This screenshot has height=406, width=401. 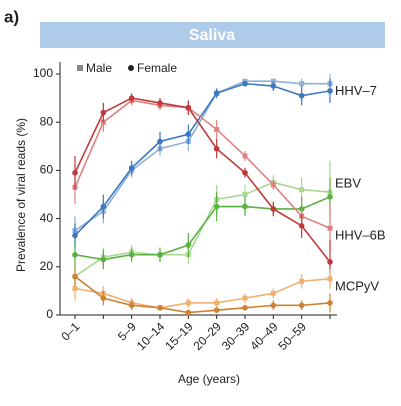 What do you see at coordinates (360, 235) in the screenshot?
I see `series-label: HHV–6B` at bounding box center [360, 235].